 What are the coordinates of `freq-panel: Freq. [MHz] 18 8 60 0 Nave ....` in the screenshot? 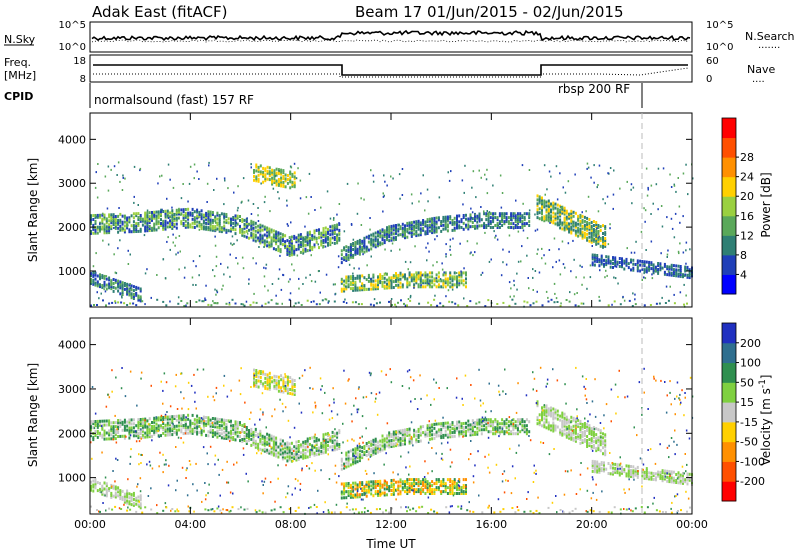 It's located at (389, 69).